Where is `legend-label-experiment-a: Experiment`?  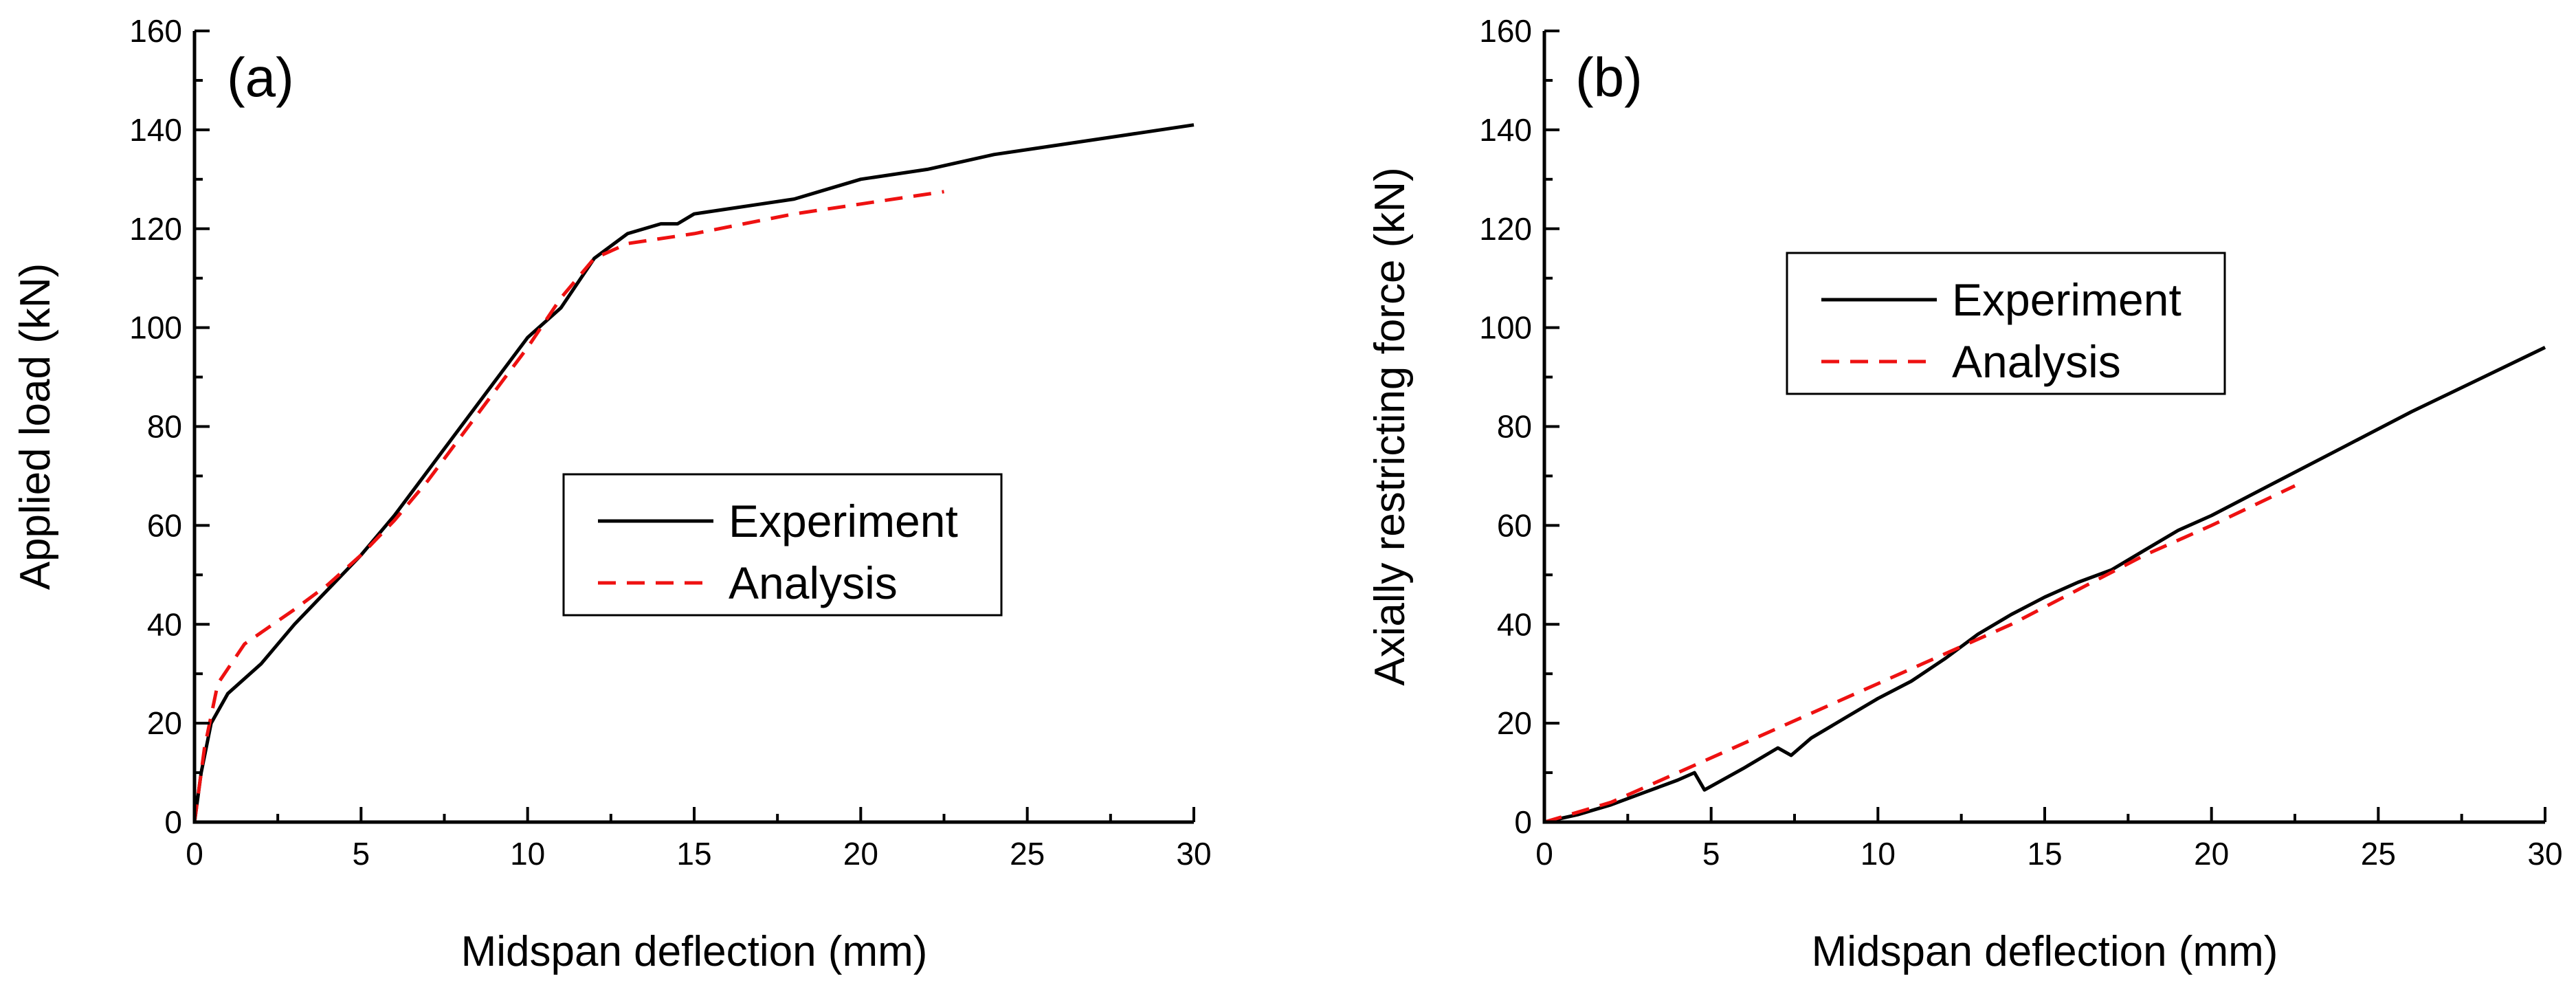
legend-label-experiment-a: Experiment is located at coordinates (844, 521).